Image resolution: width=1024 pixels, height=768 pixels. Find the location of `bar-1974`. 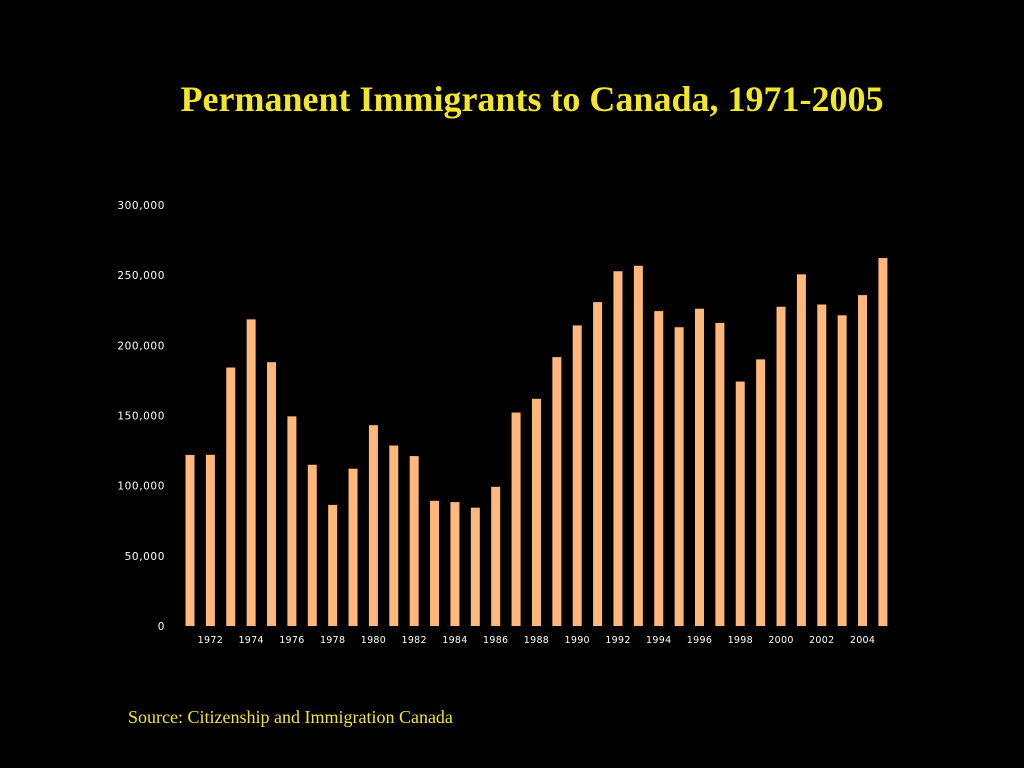

bar-1974 is located at coordinates (251, 472).